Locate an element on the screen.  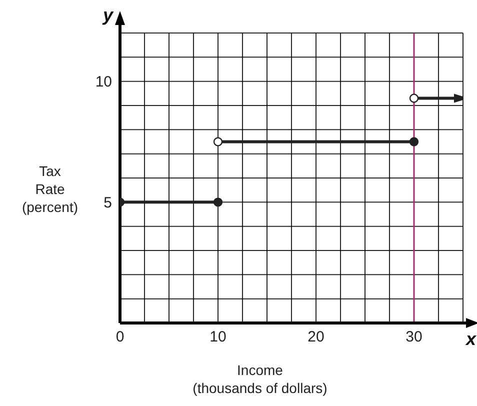
x-tick-label: 30 is located at coordinates (414, 337).